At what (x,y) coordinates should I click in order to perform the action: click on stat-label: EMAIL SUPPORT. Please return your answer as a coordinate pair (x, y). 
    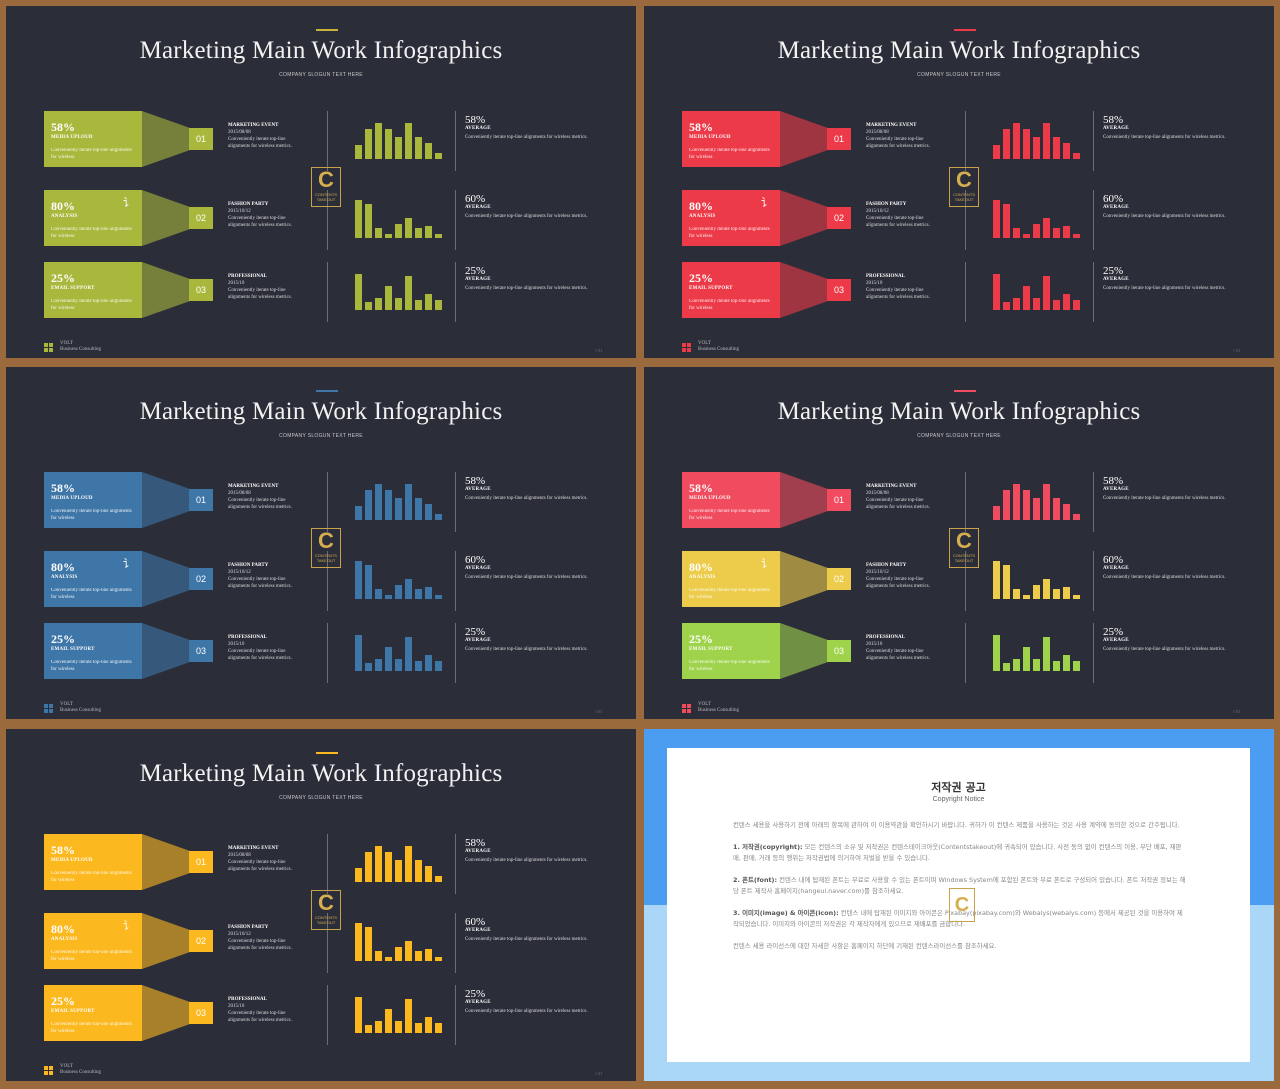
    Looking at the image, I should click on (711, 288).